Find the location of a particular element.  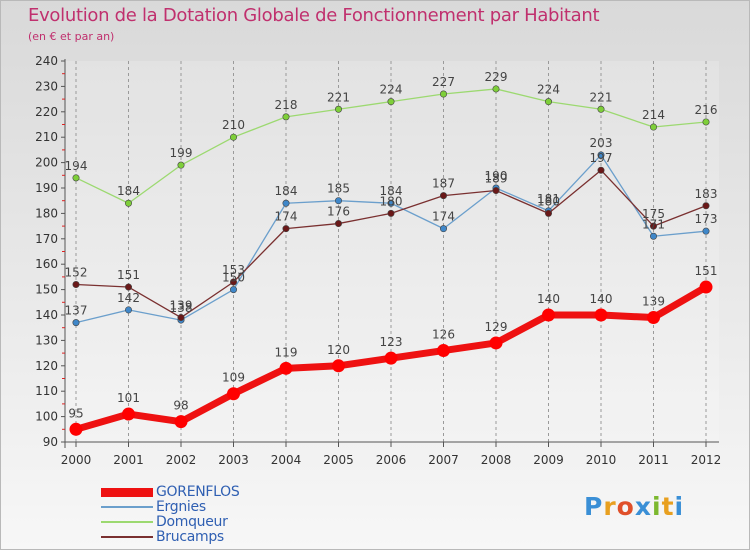

legend-label: Domqueur is located at coordinates (192, 522).